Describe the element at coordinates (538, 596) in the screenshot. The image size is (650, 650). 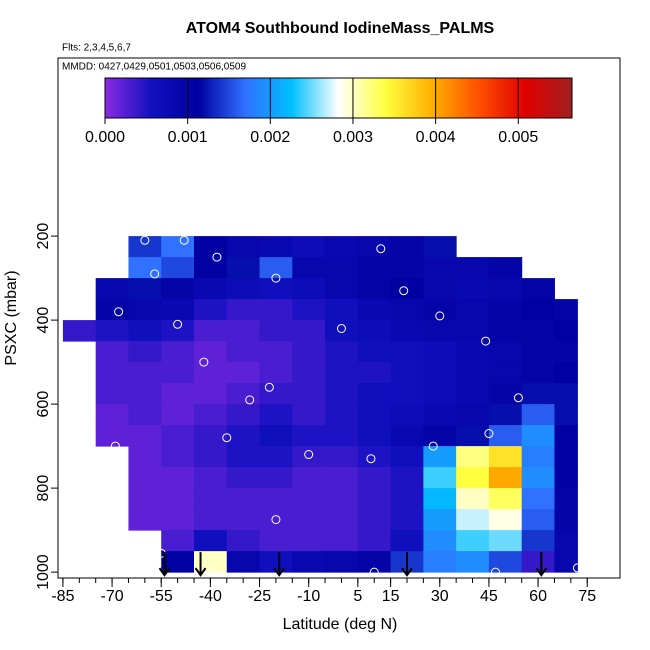
I see `x-tick-label: 60` at that location.